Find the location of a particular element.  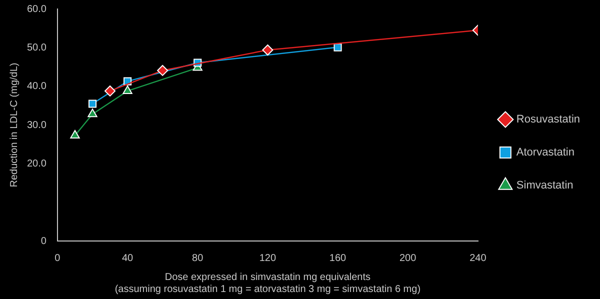

legend-label: Rosuvastatin is located at coordinates (548, 120).